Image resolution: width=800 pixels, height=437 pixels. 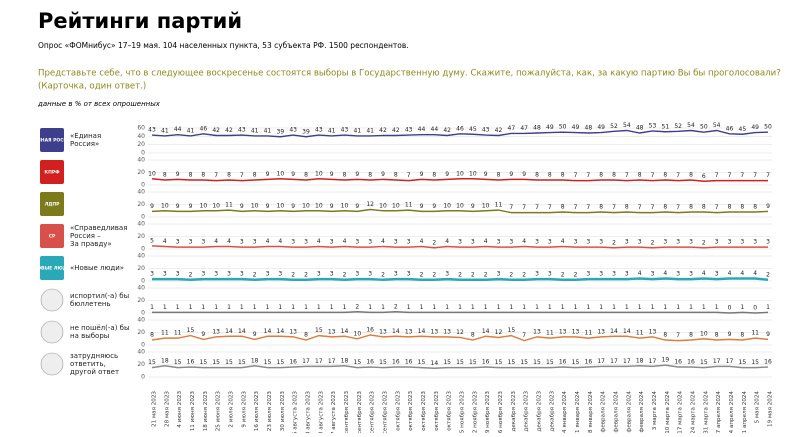 I want to click on row-label: не пошёл(-а) бы, so click(x=100, y=328).